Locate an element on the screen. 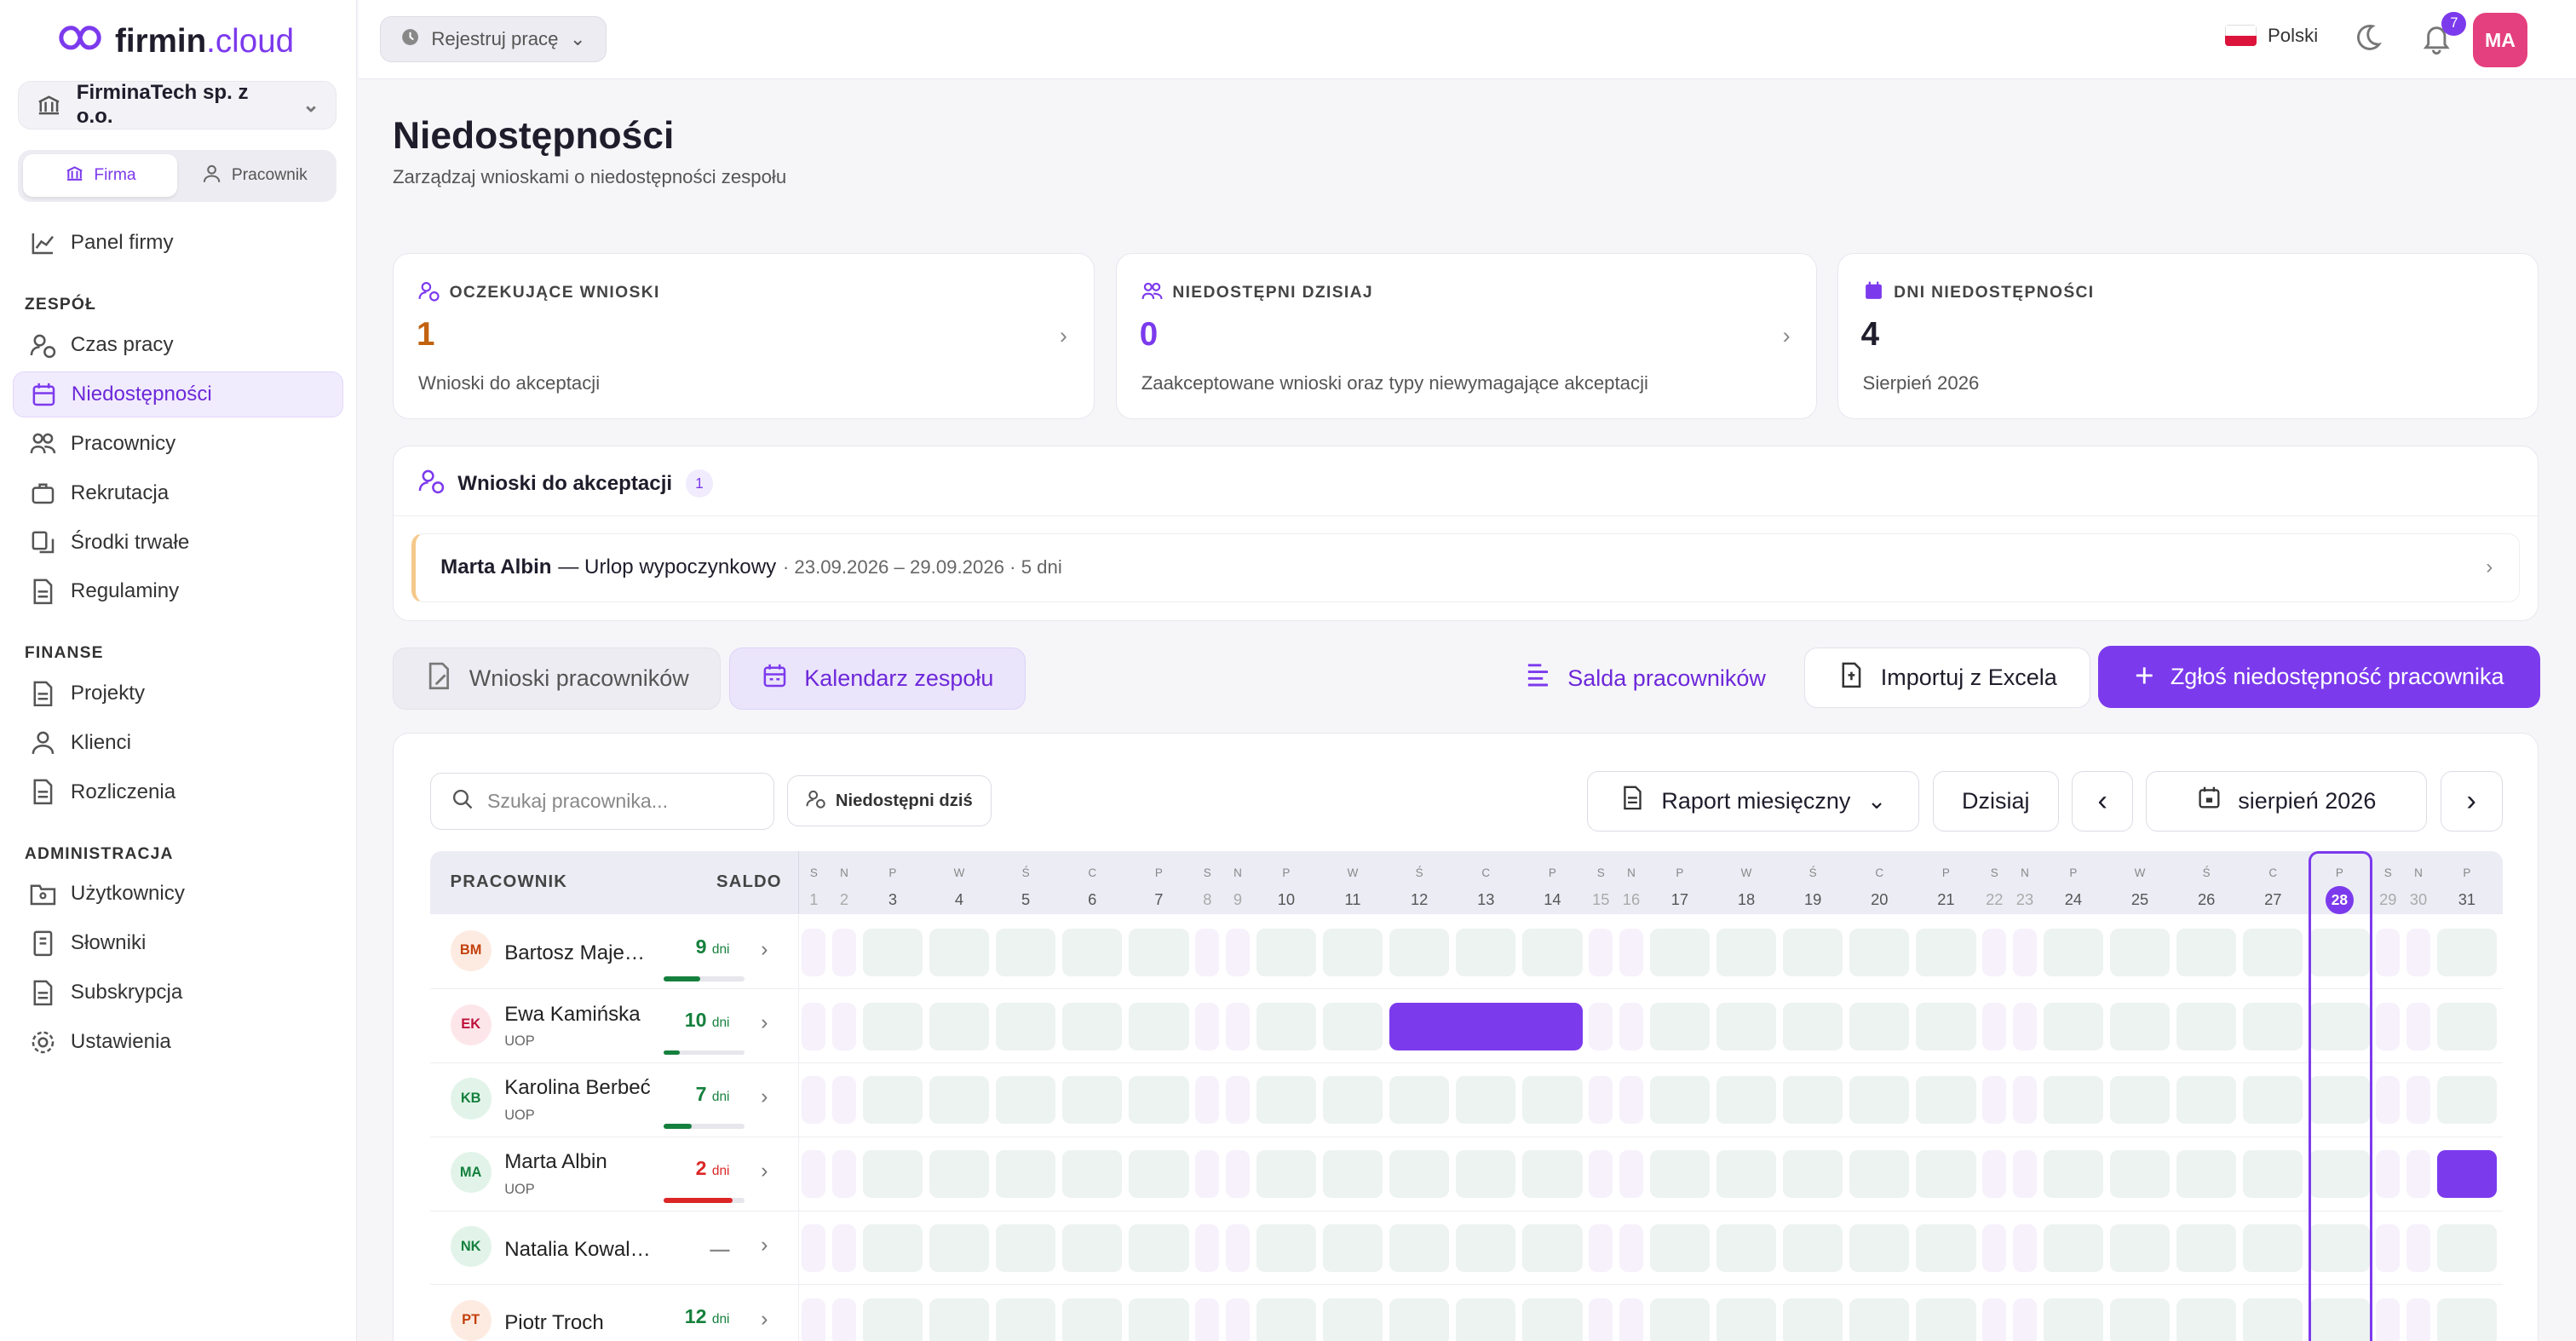  sidebar-item-regulaminy: Regulaminy is located at coordinates (178, 591).